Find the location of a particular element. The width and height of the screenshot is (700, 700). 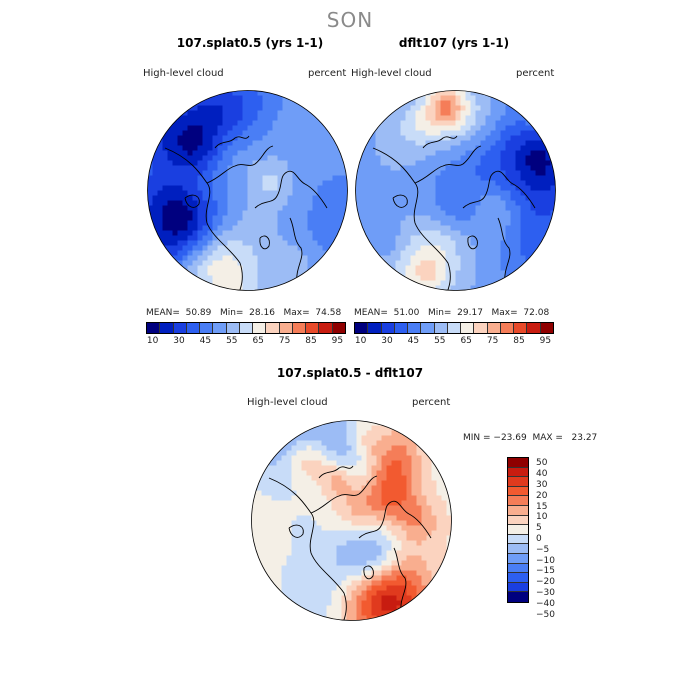

colorbar-tick-label: 20 is located at coordinates (542, 495).